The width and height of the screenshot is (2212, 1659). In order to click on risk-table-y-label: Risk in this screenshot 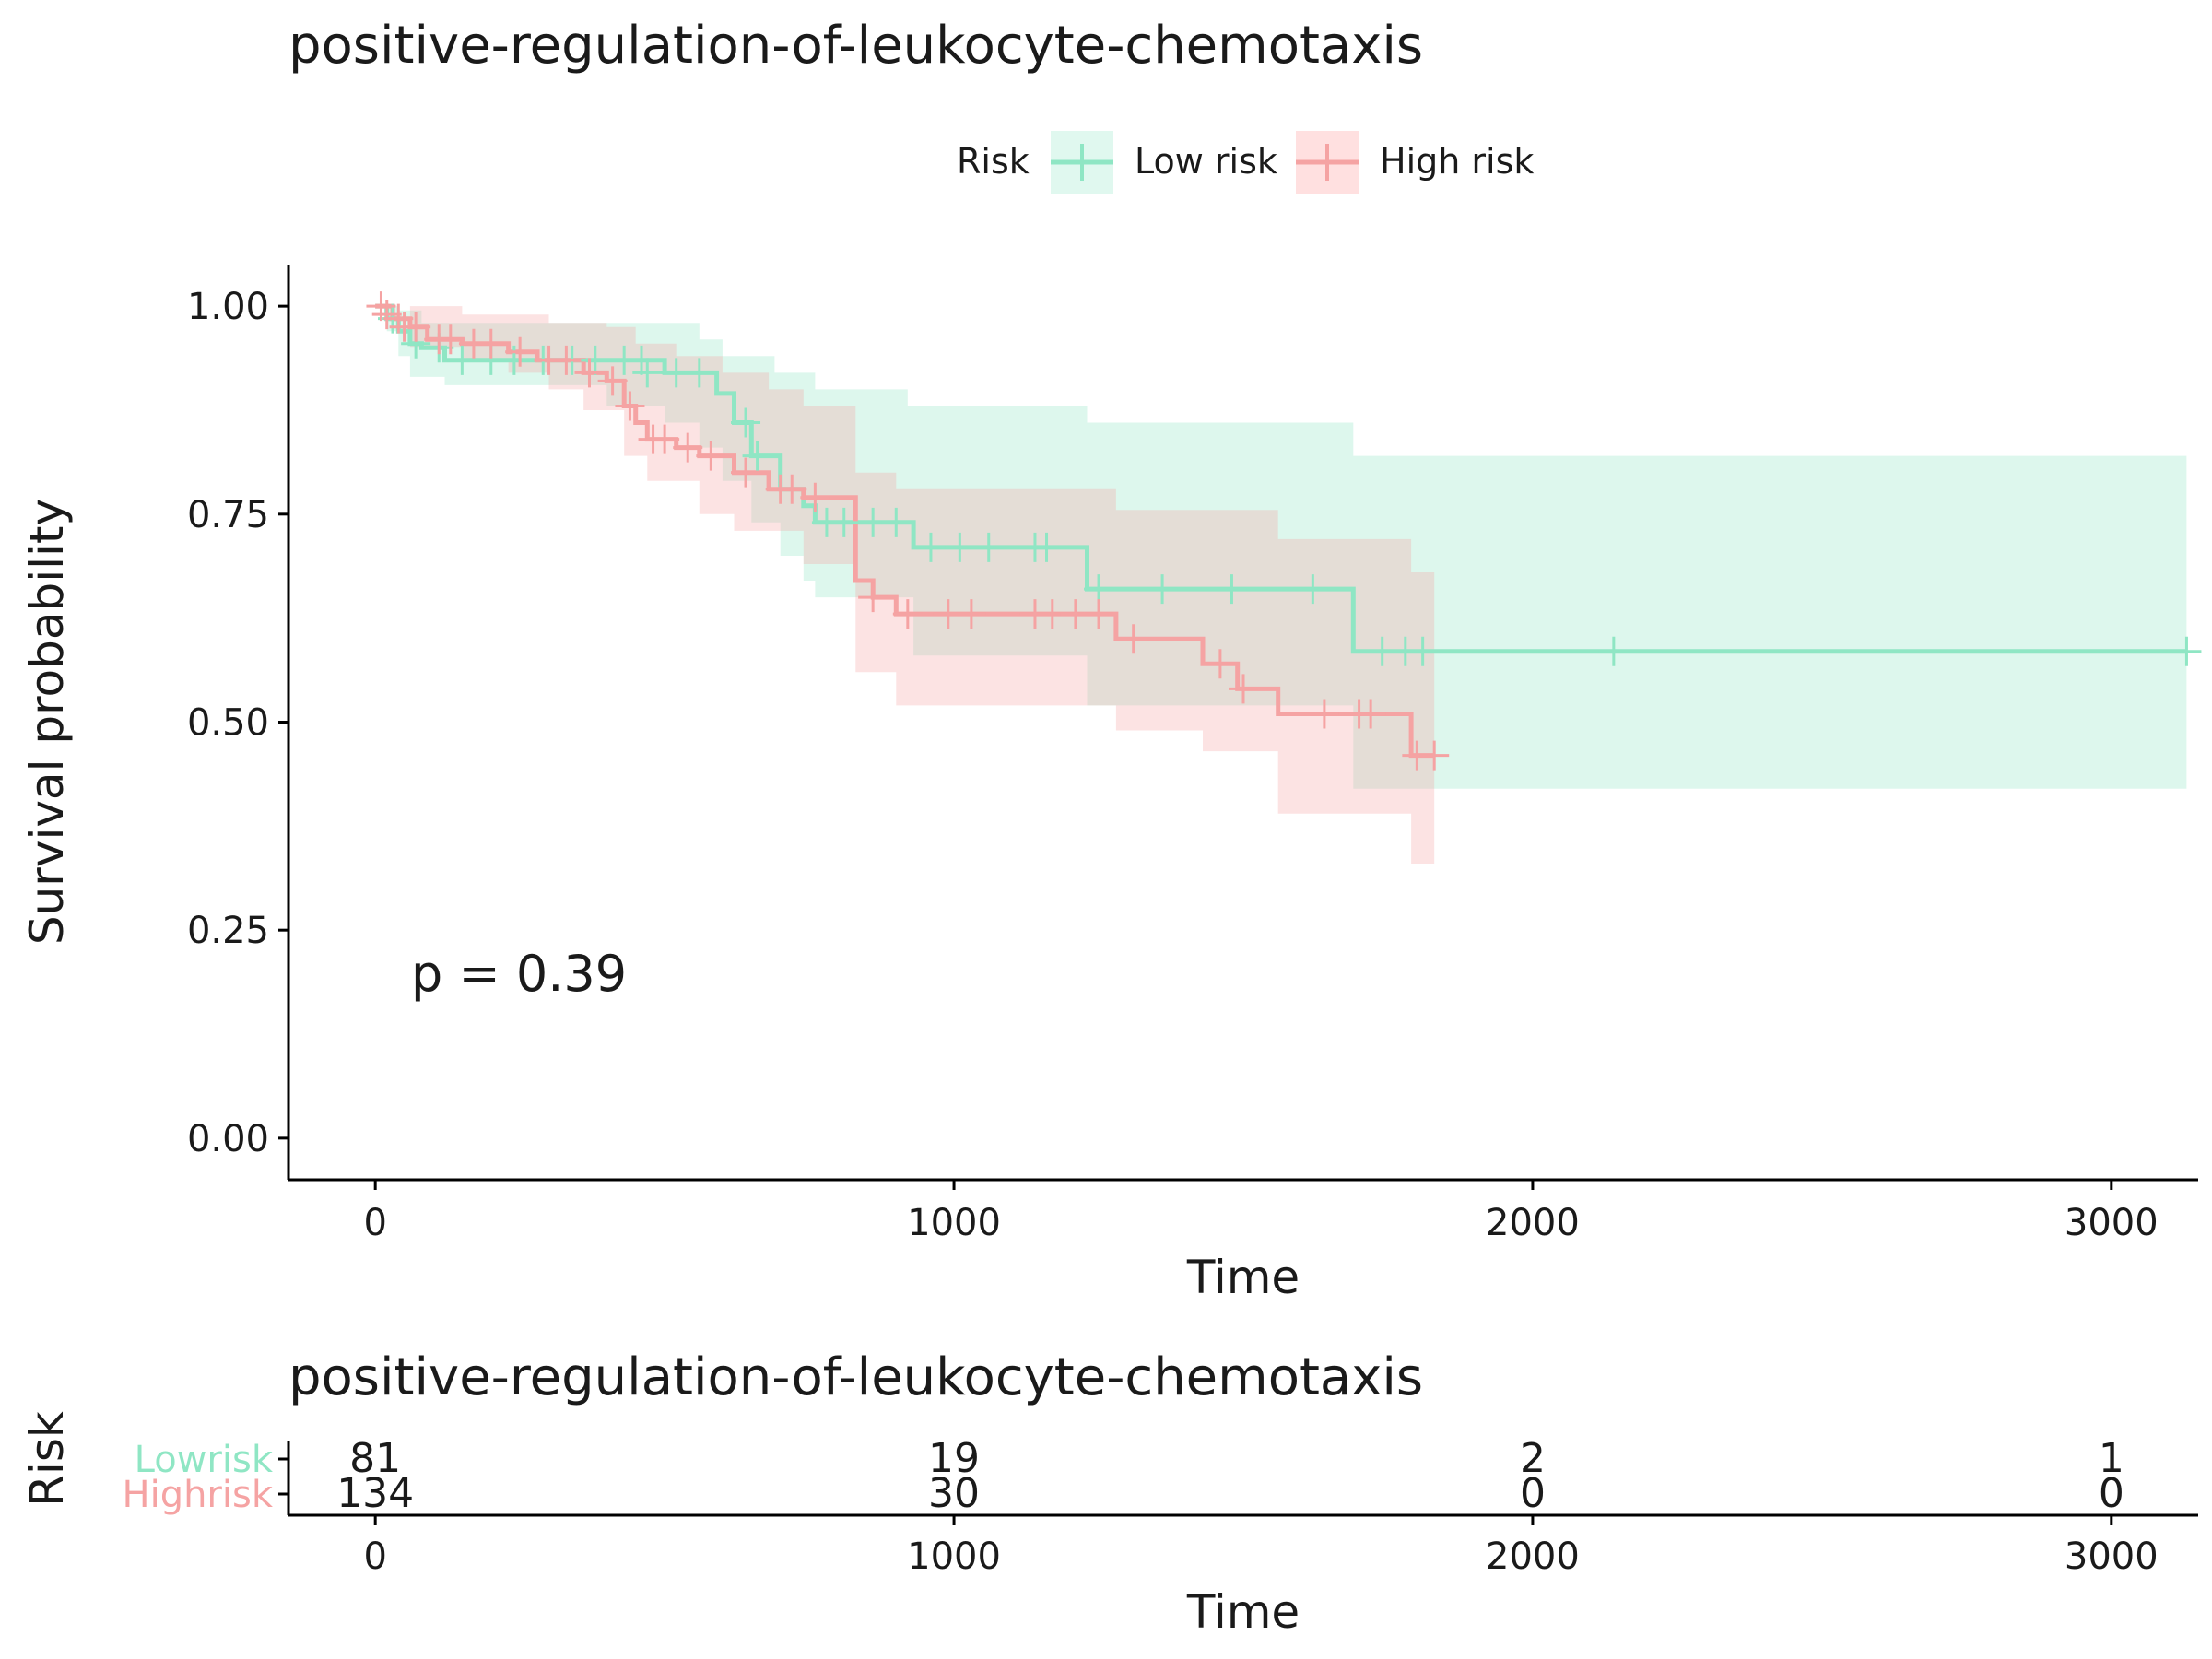, I will do `click(47, 1459)`.